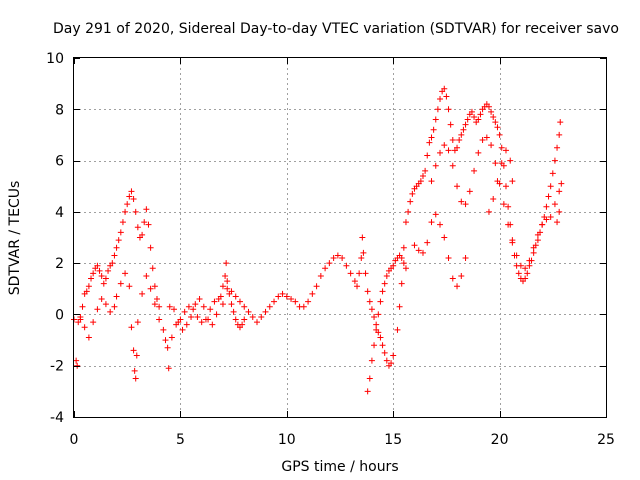 The height and width of the screenshot is (480, 640). What do you see at coordinates (180, 440) in the screenshot?
I see `x-tick-label: 5` at bounding box center [180, 440].